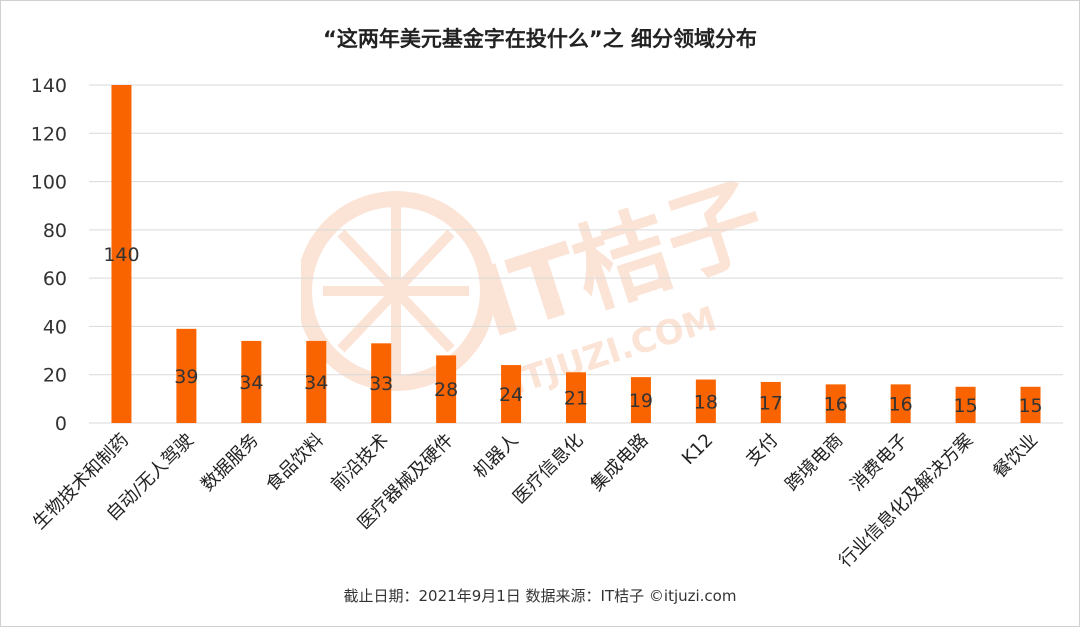 This screenshot has height=627, width=1080. I want to click on data-label: 33, so click(381, 384).